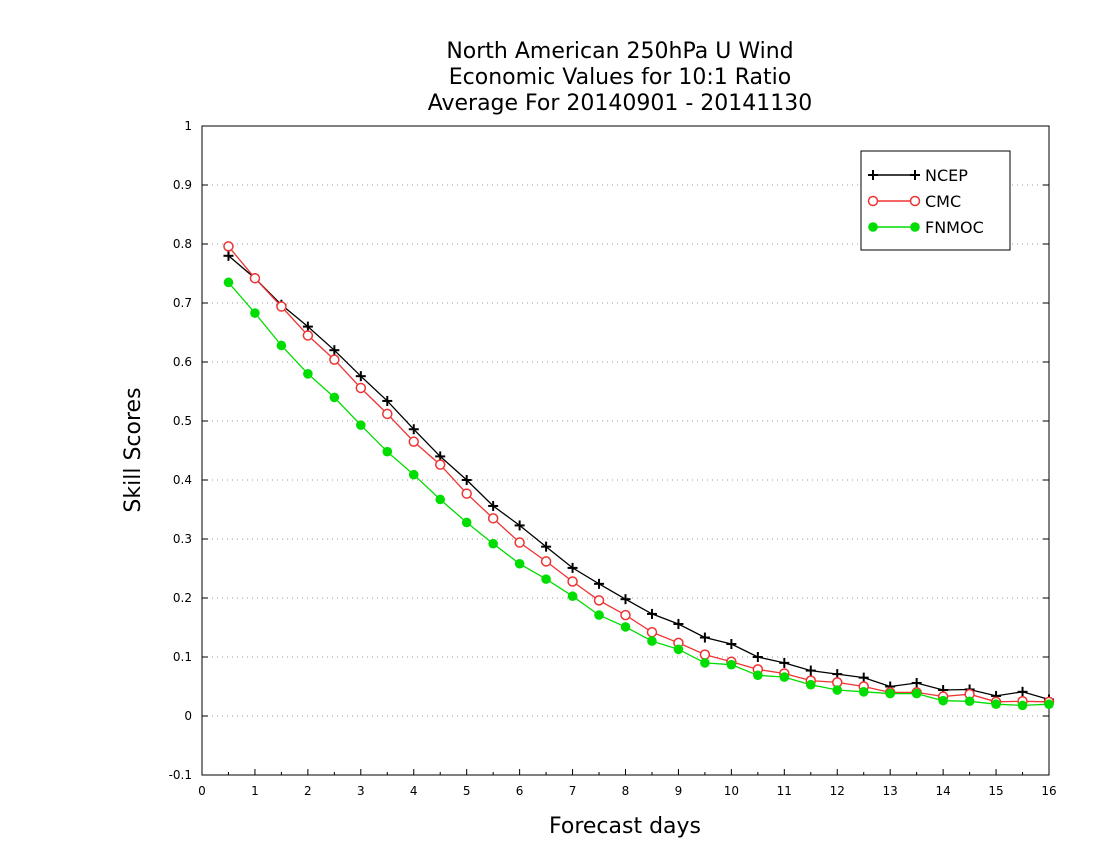 Image resolution: width=1100 pixels, height=850 pixels. Describe the element at coordinates (626, 791) in the screenshot. I see `x-tick-label: 8` at that location.